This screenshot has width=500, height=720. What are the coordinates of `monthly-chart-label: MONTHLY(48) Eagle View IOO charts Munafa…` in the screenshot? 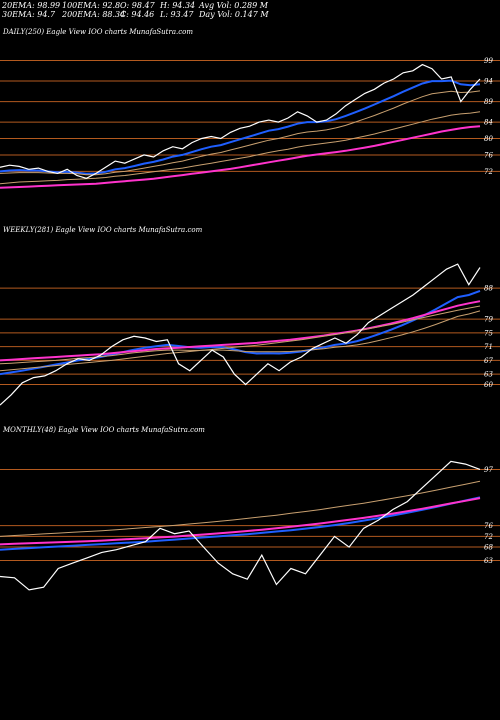 It's located at (104, 430).